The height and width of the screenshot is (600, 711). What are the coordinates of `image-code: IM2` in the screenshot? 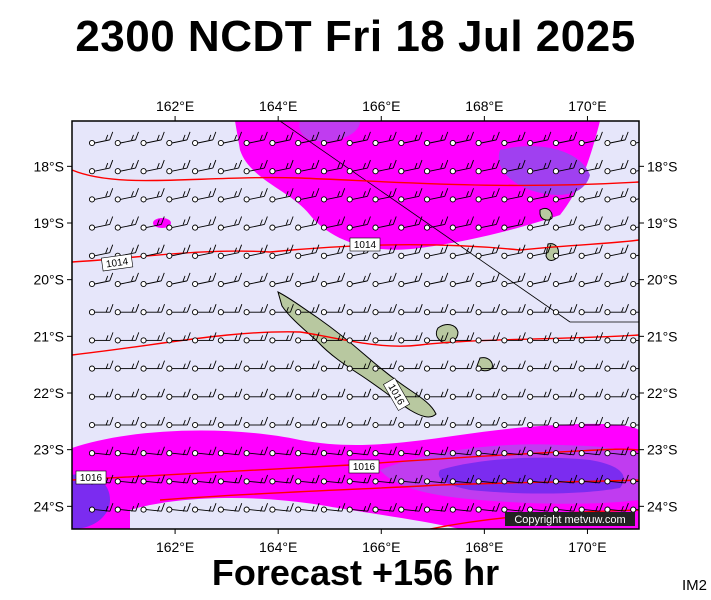 It's located at (694, 585).